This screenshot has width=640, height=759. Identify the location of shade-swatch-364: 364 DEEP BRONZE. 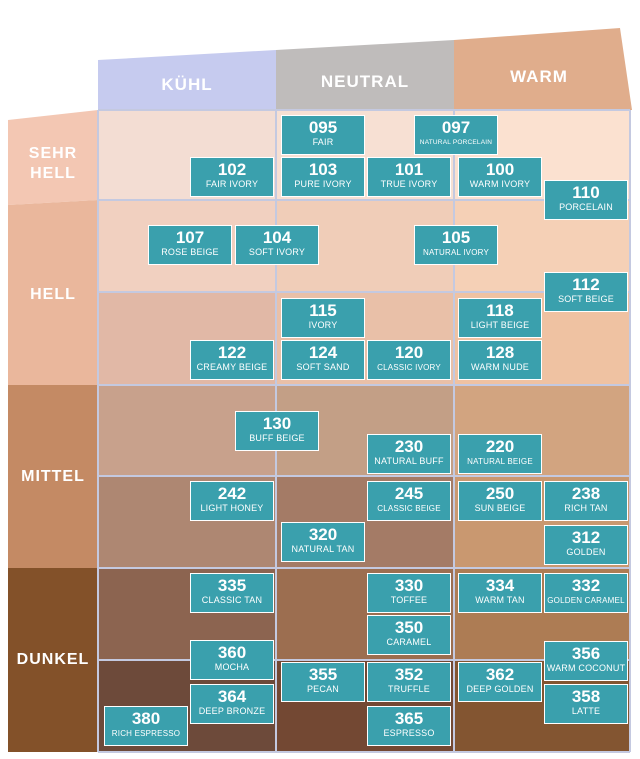
(232, 704).